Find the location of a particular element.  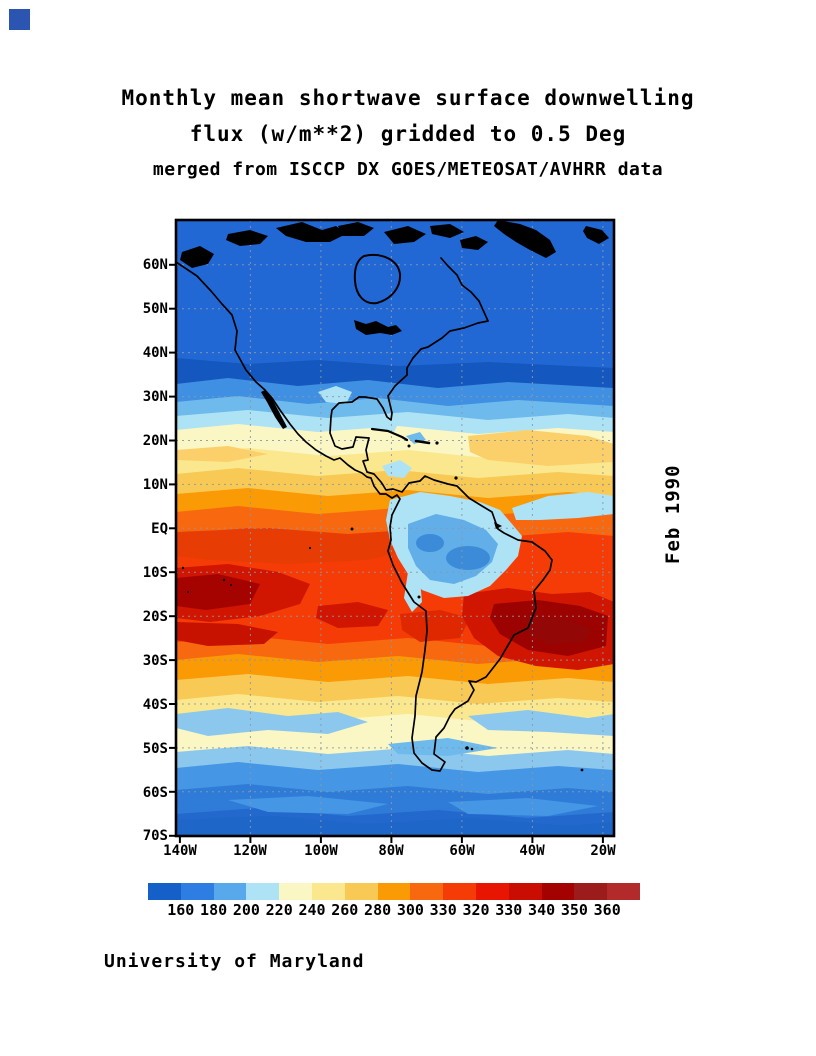

colorbar-tick-label: 340 is located at coordinates (542, 910).